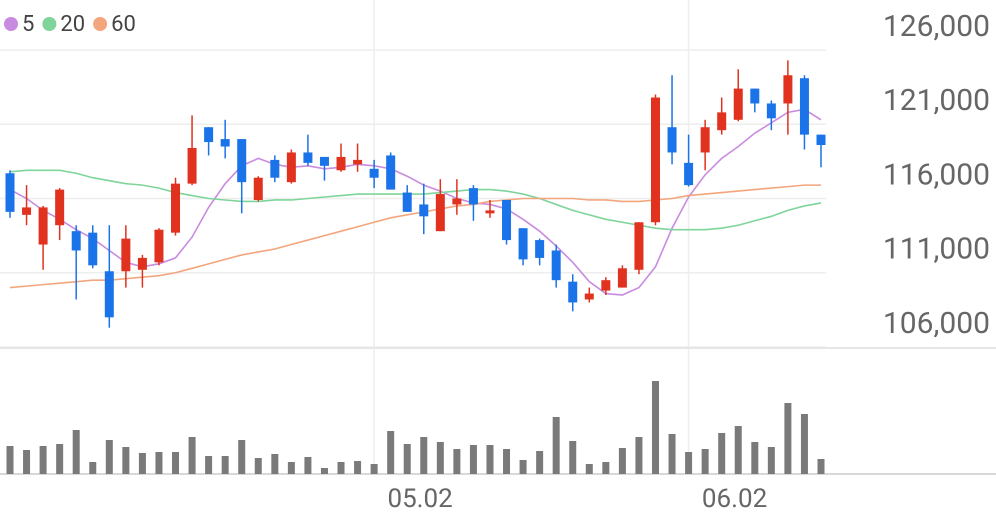 The width and height of the screenshot is (996, 519). What do you see at coordinates (936, 26) in the screenshot?
I see `y-tick-label: 126,000` at bounding box center [936, 26].